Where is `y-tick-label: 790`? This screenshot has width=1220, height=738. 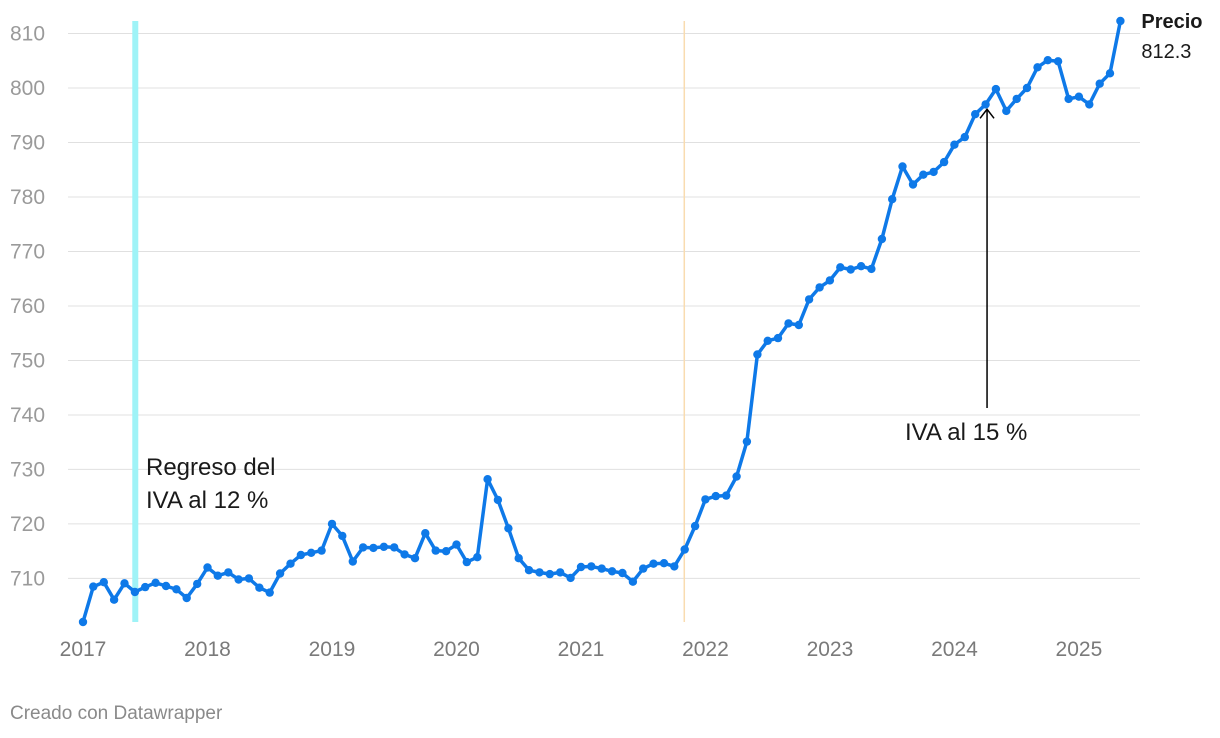 y-tick-label: 790 is located at coordinates (27, 143).